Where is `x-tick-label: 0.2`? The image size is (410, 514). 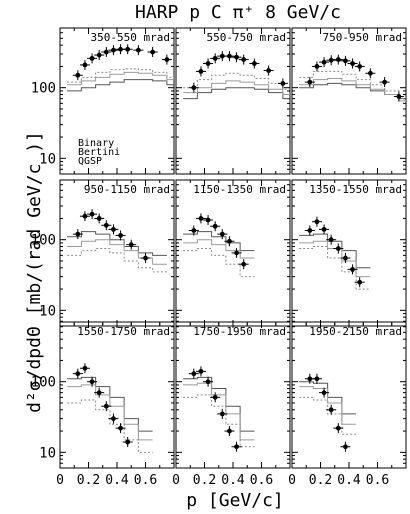 x-tick-label: 0.2 is located at coordinates (88, 480).